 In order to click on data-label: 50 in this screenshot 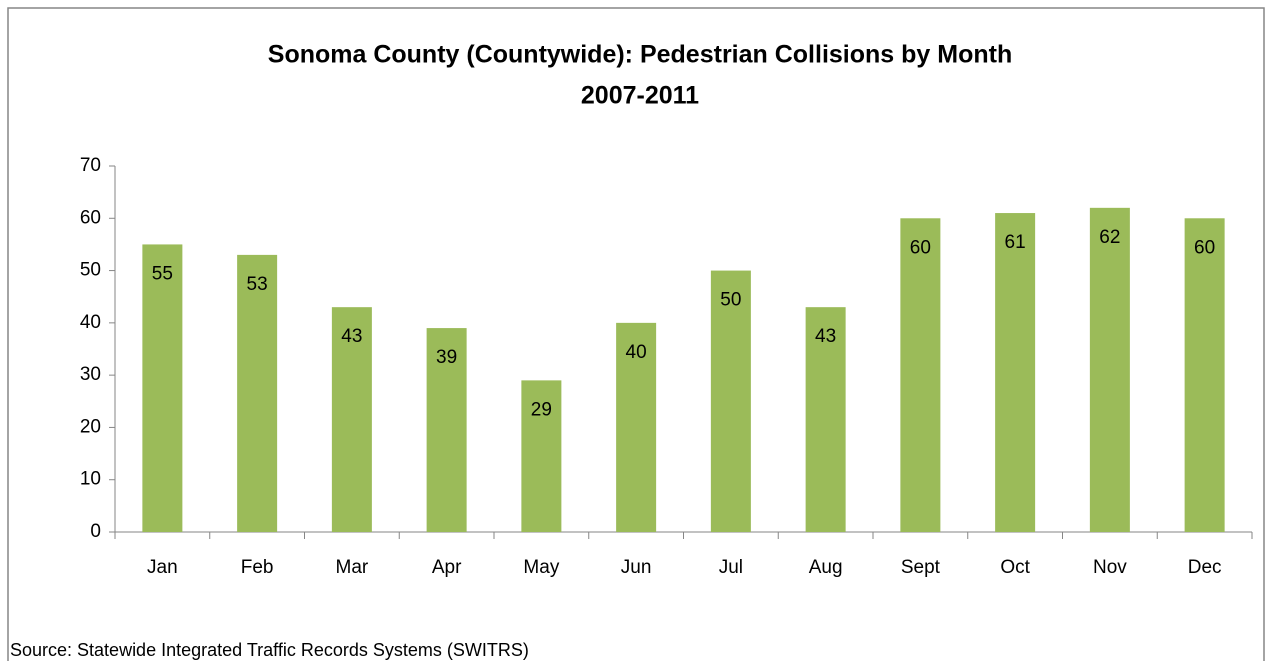, I will do `click(730, 300)`.